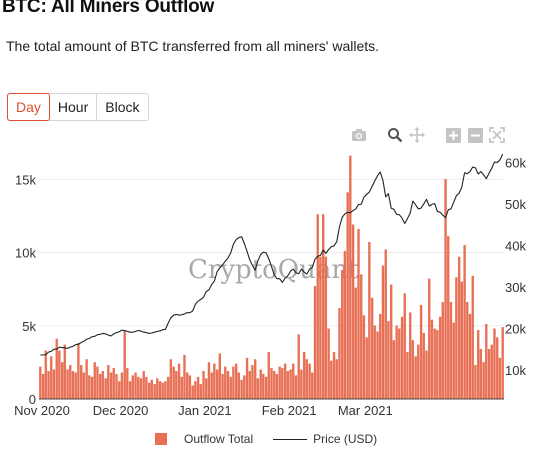 This screenshot has width=539, height=457. I want to click on legend-swatch-outflow, so click(161, 439).